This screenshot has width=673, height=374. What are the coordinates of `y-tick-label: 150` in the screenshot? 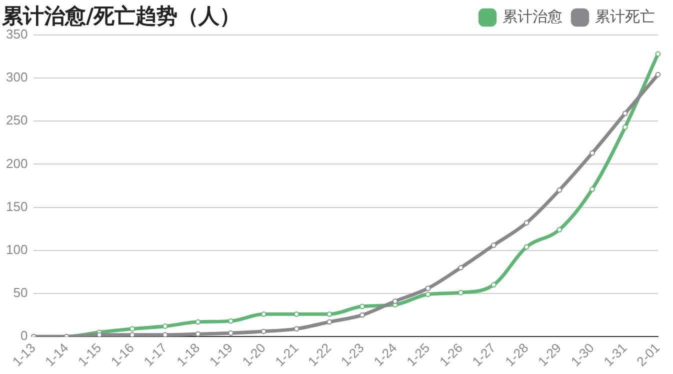 It's located at (17, 206).